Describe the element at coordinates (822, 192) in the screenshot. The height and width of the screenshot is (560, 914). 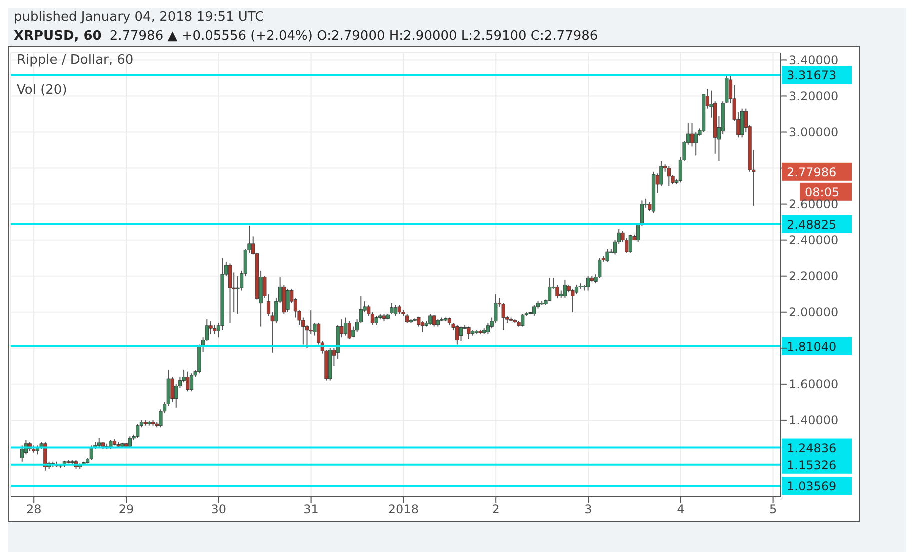
I see `text: 08:05` at that location.